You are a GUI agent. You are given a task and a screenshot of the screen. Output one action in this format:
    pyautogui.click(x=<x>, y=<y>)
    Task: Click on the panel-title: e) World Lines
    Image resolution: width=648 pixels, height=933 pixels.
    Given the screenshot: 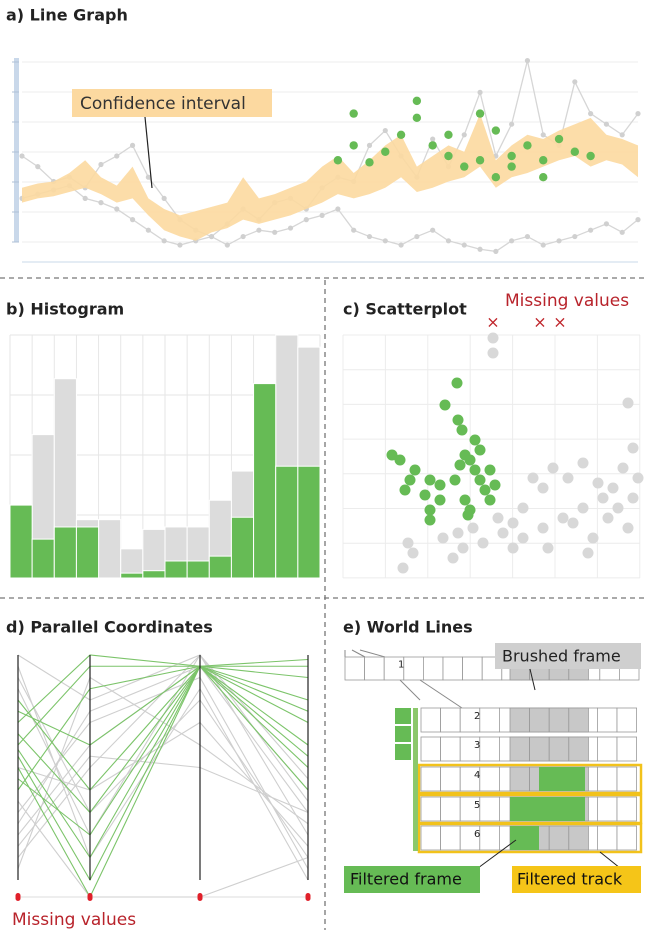 What is the action you would take?
    pyautogui.click(x=408, y=627)
    